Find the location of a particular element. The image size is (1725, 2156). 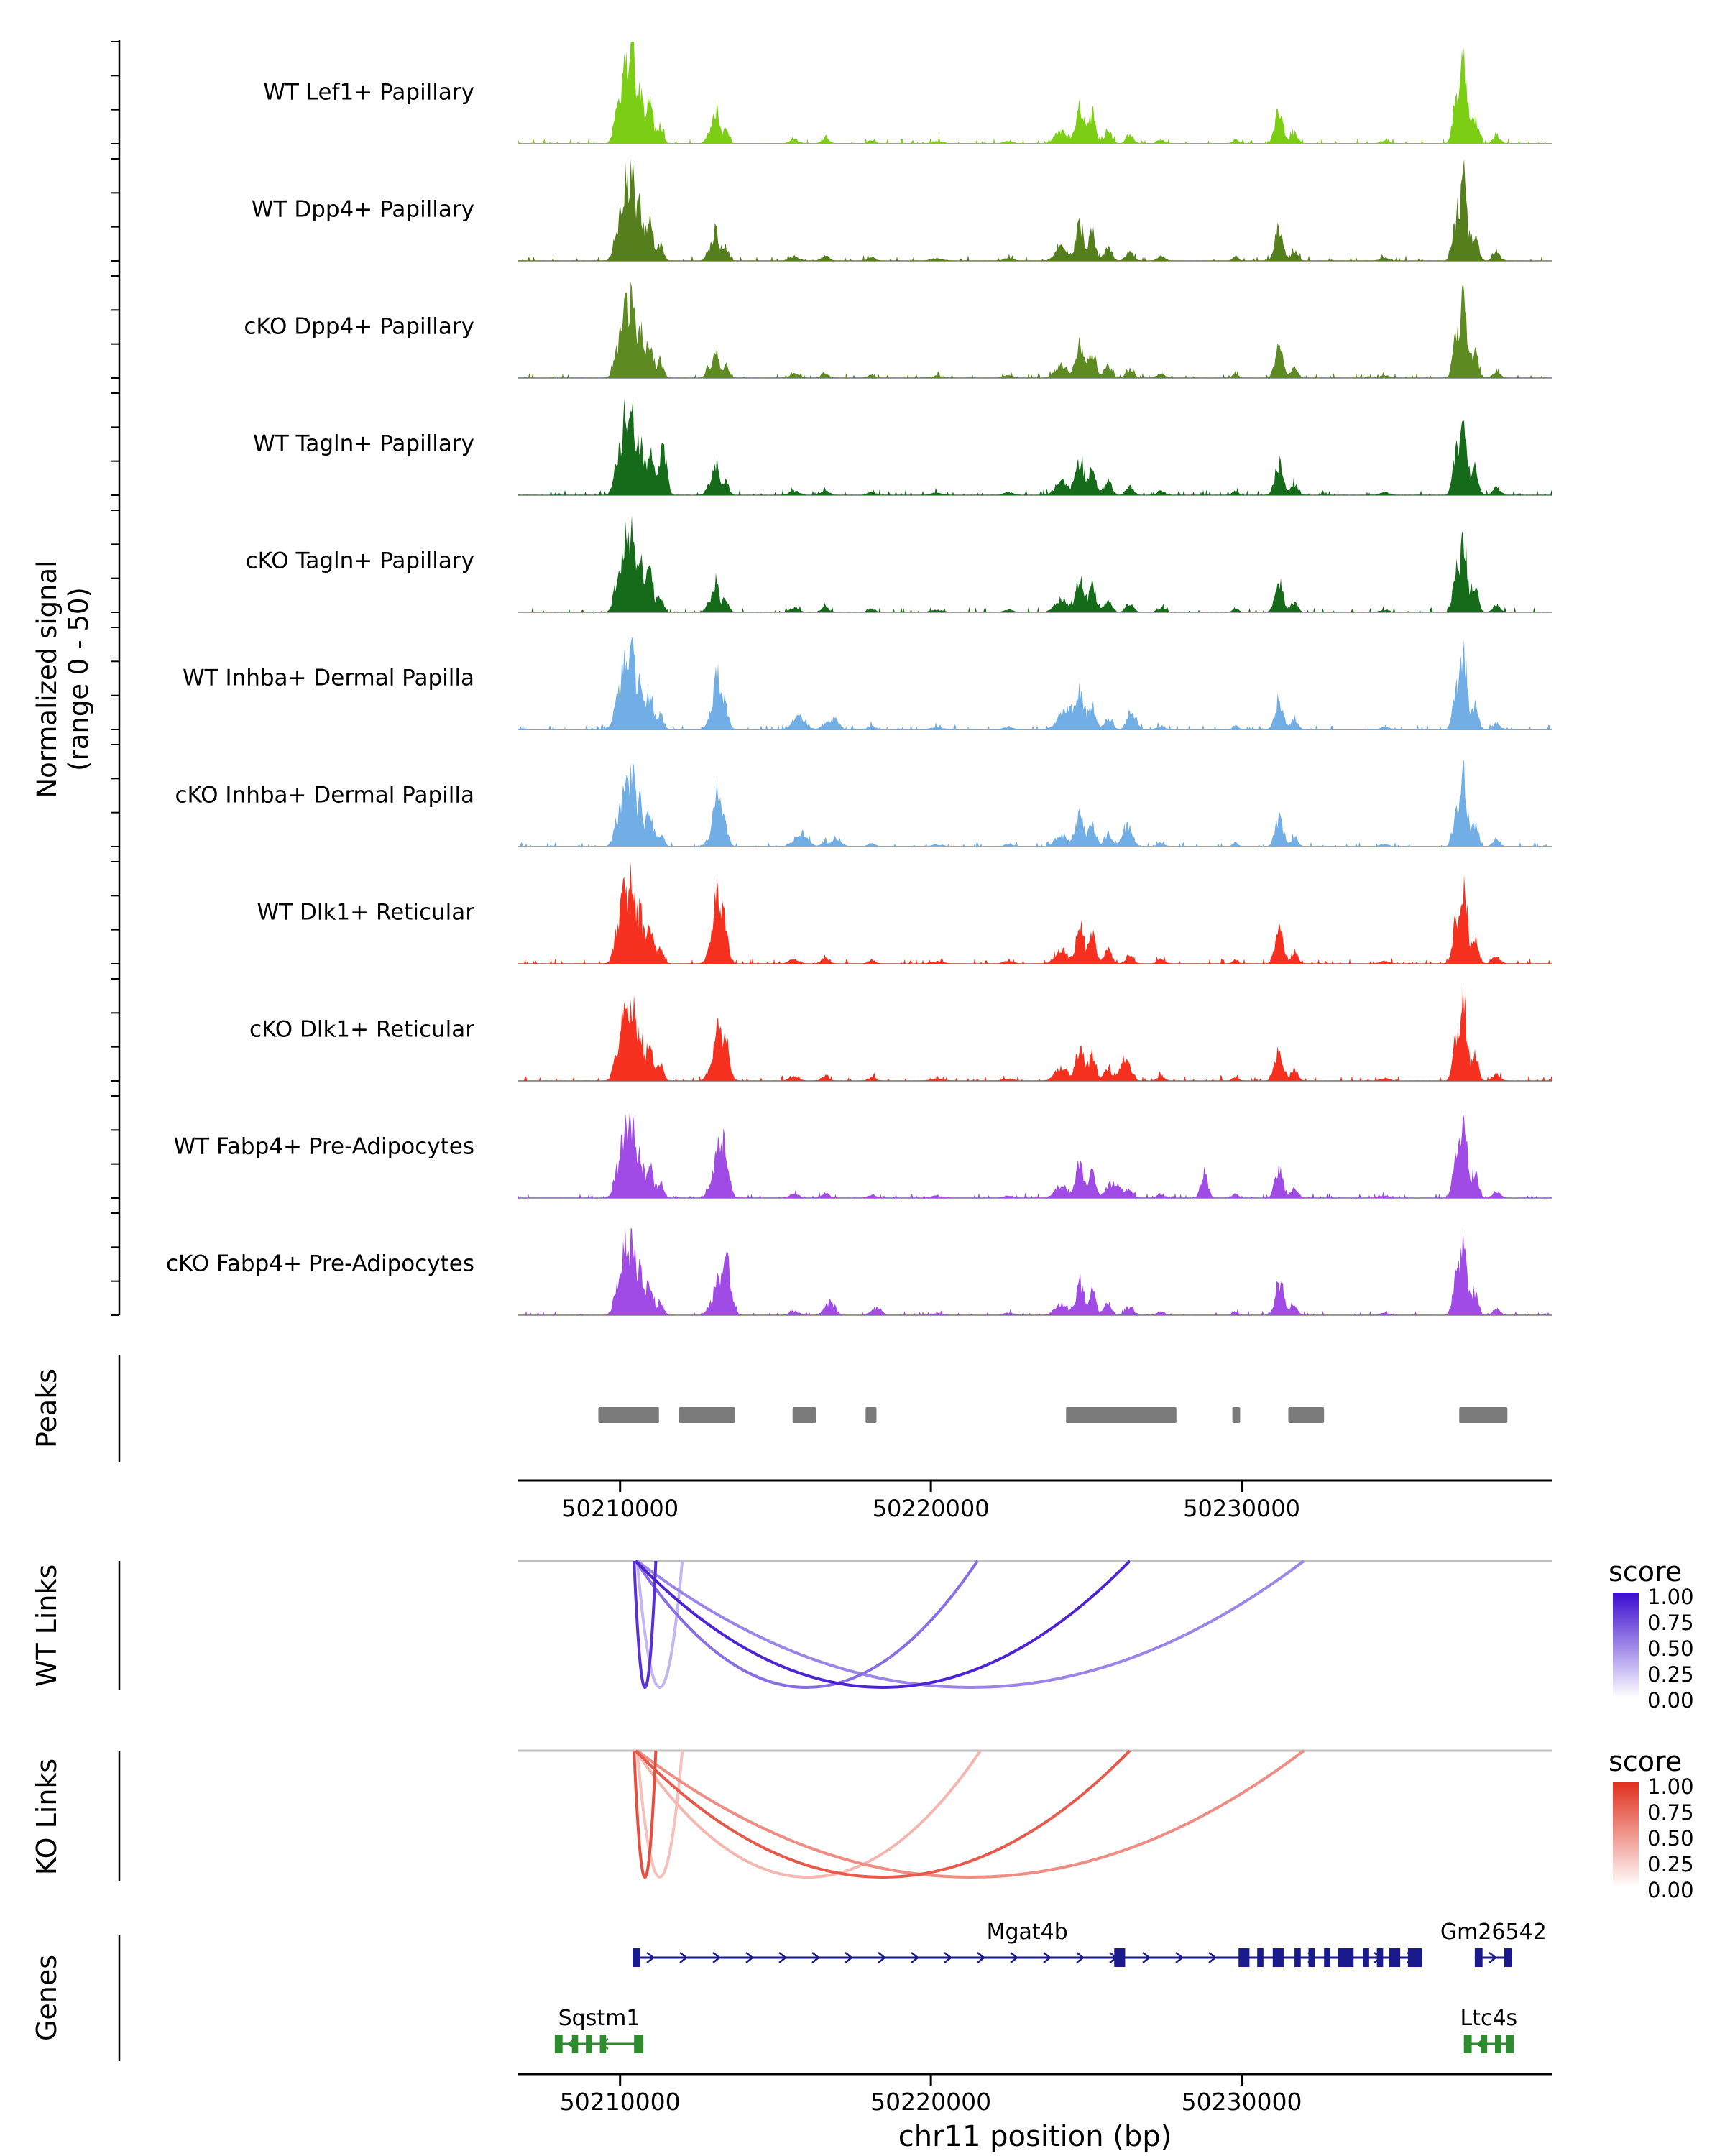

track-label: cKO Inhba+ Dermal Papilla is located at coordinates (325, 795).